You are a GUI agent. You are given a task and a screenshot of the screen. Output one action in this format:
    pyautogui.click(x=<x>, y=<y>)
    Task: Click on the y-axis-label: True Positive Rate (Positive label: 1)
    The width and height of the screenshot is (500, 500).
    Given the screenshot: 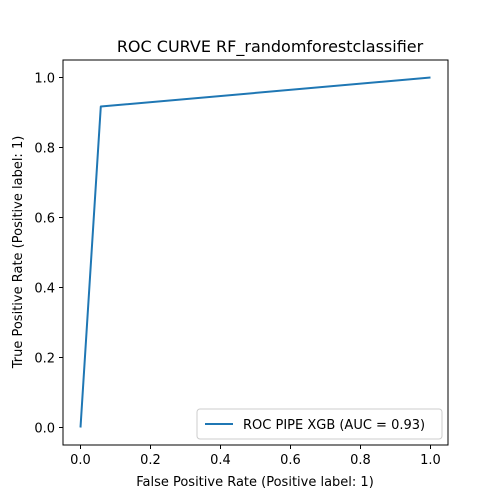 What is the action you would take?
    pyautogui.click(x=18, y=253)
    